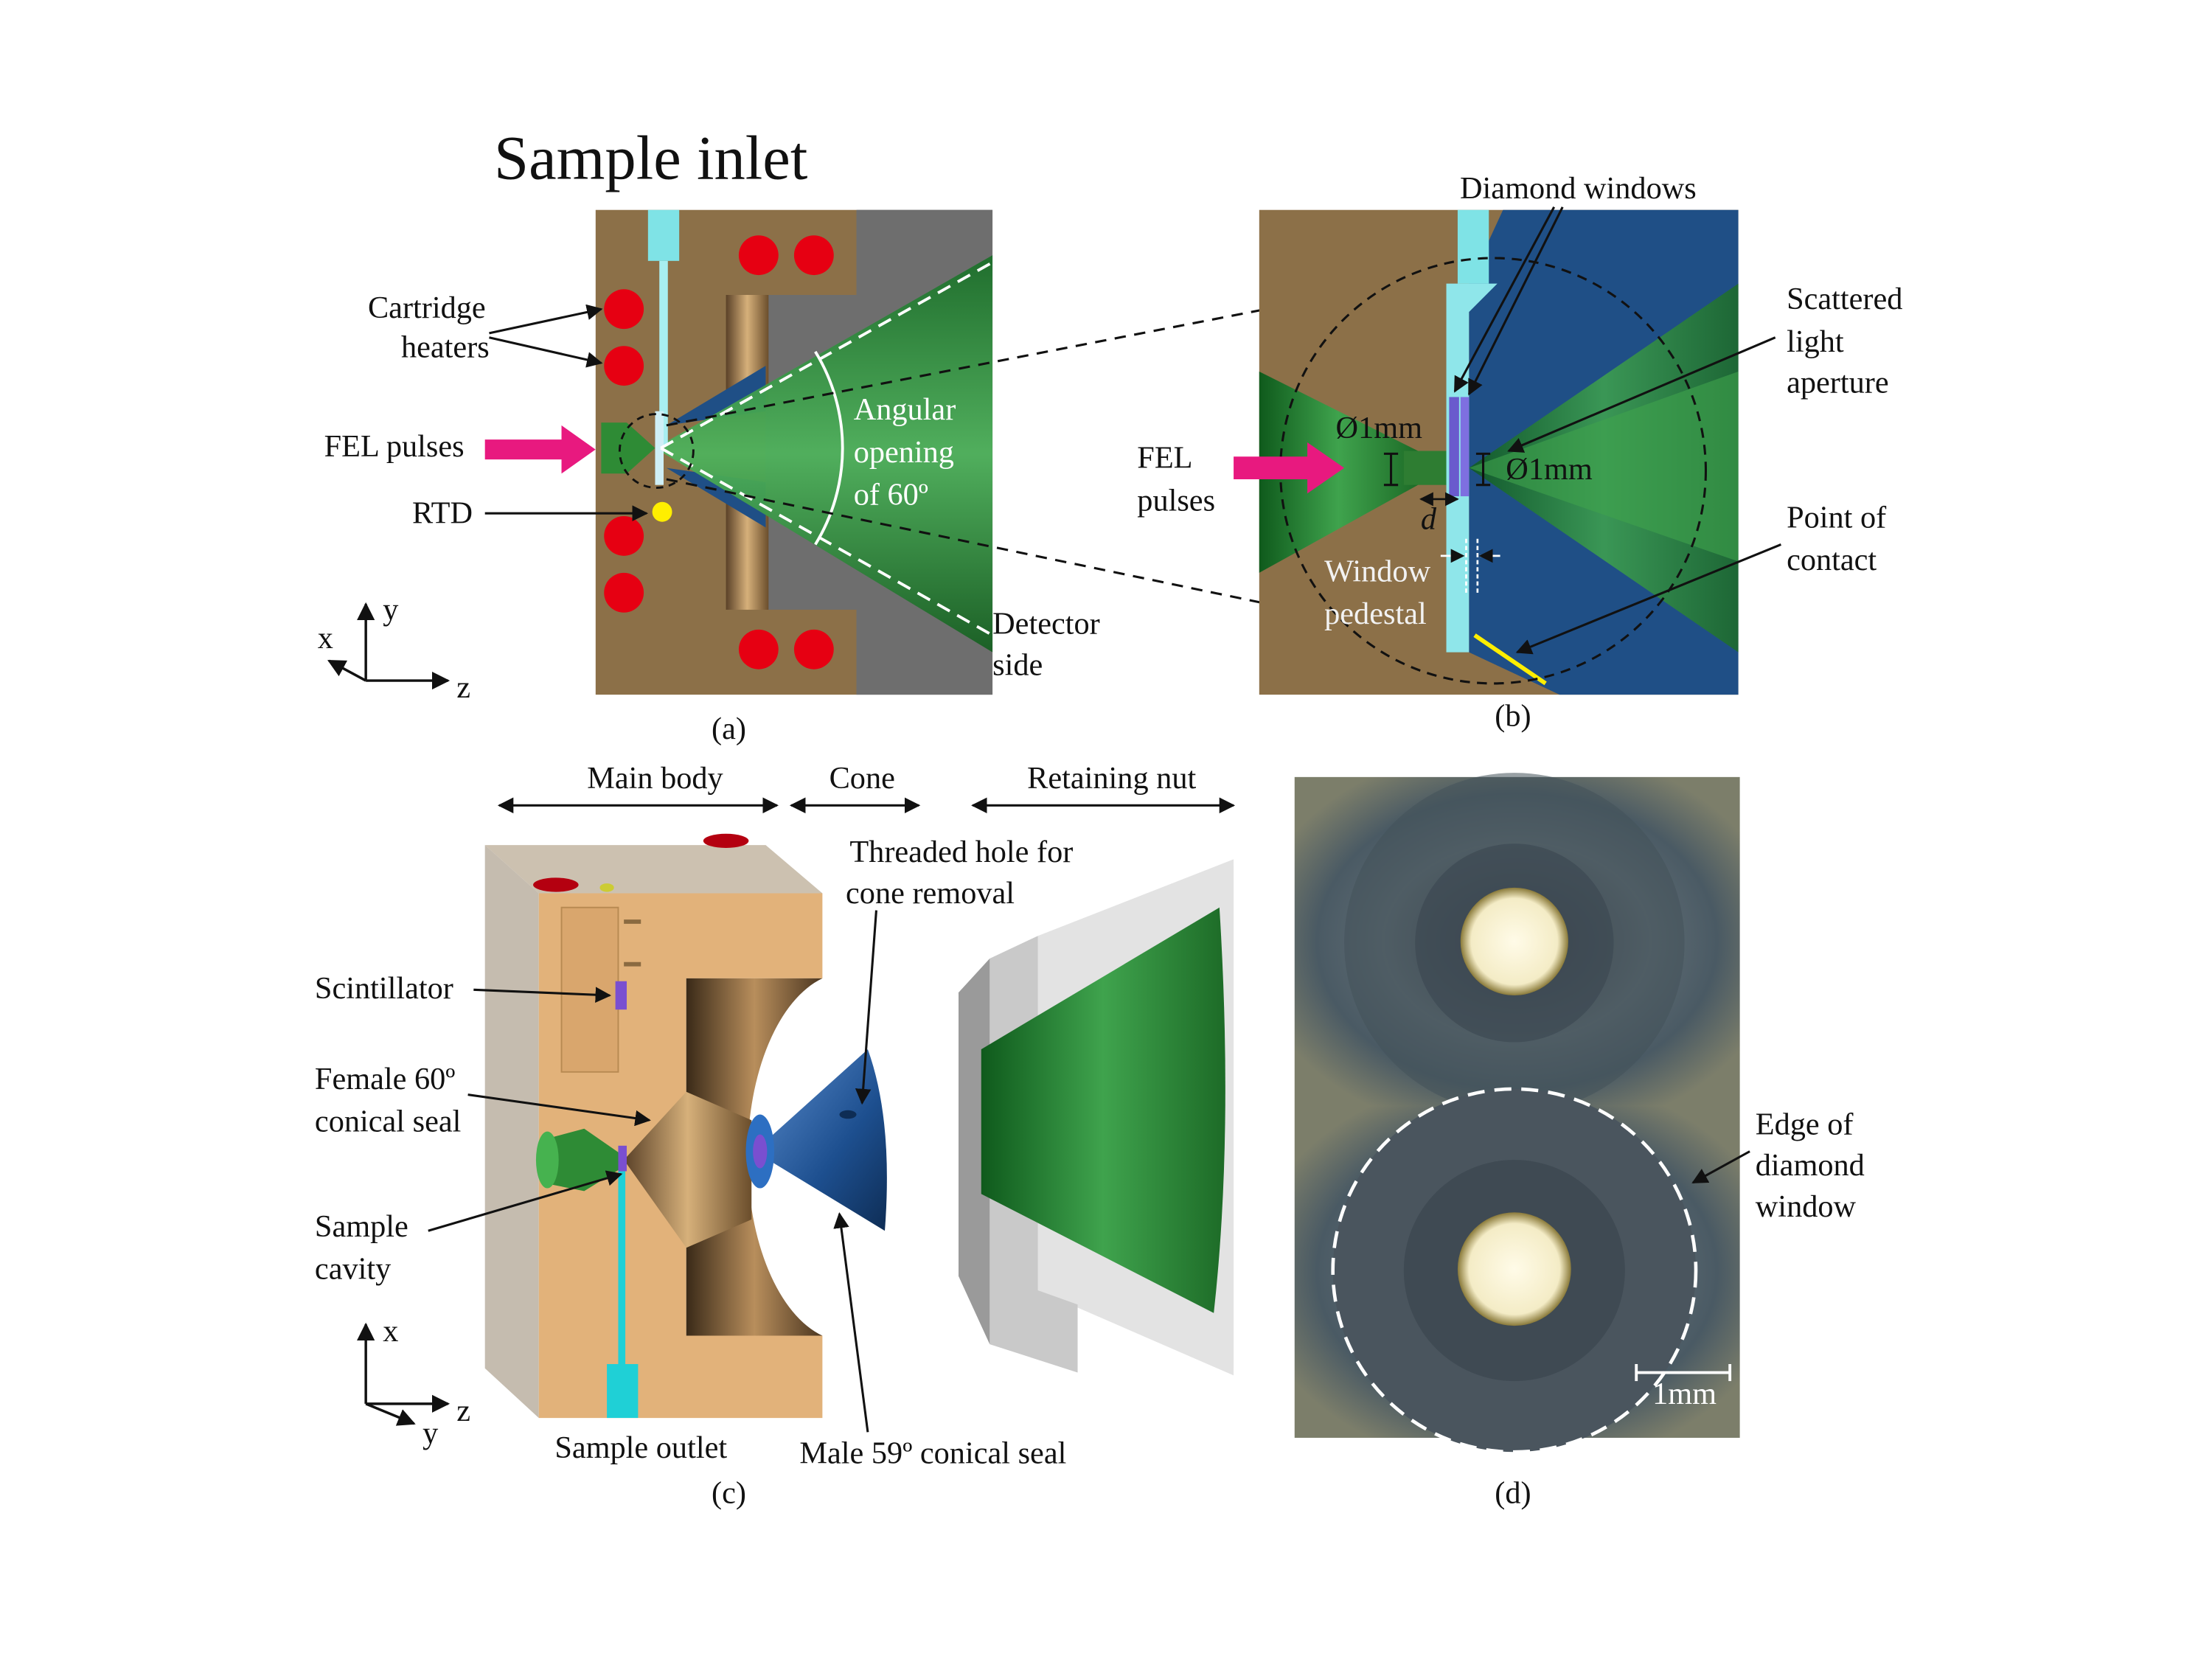 The width and height of the screenshot is (2212, 1659). I want to click on main-body-cavity, so click(754, 1157).